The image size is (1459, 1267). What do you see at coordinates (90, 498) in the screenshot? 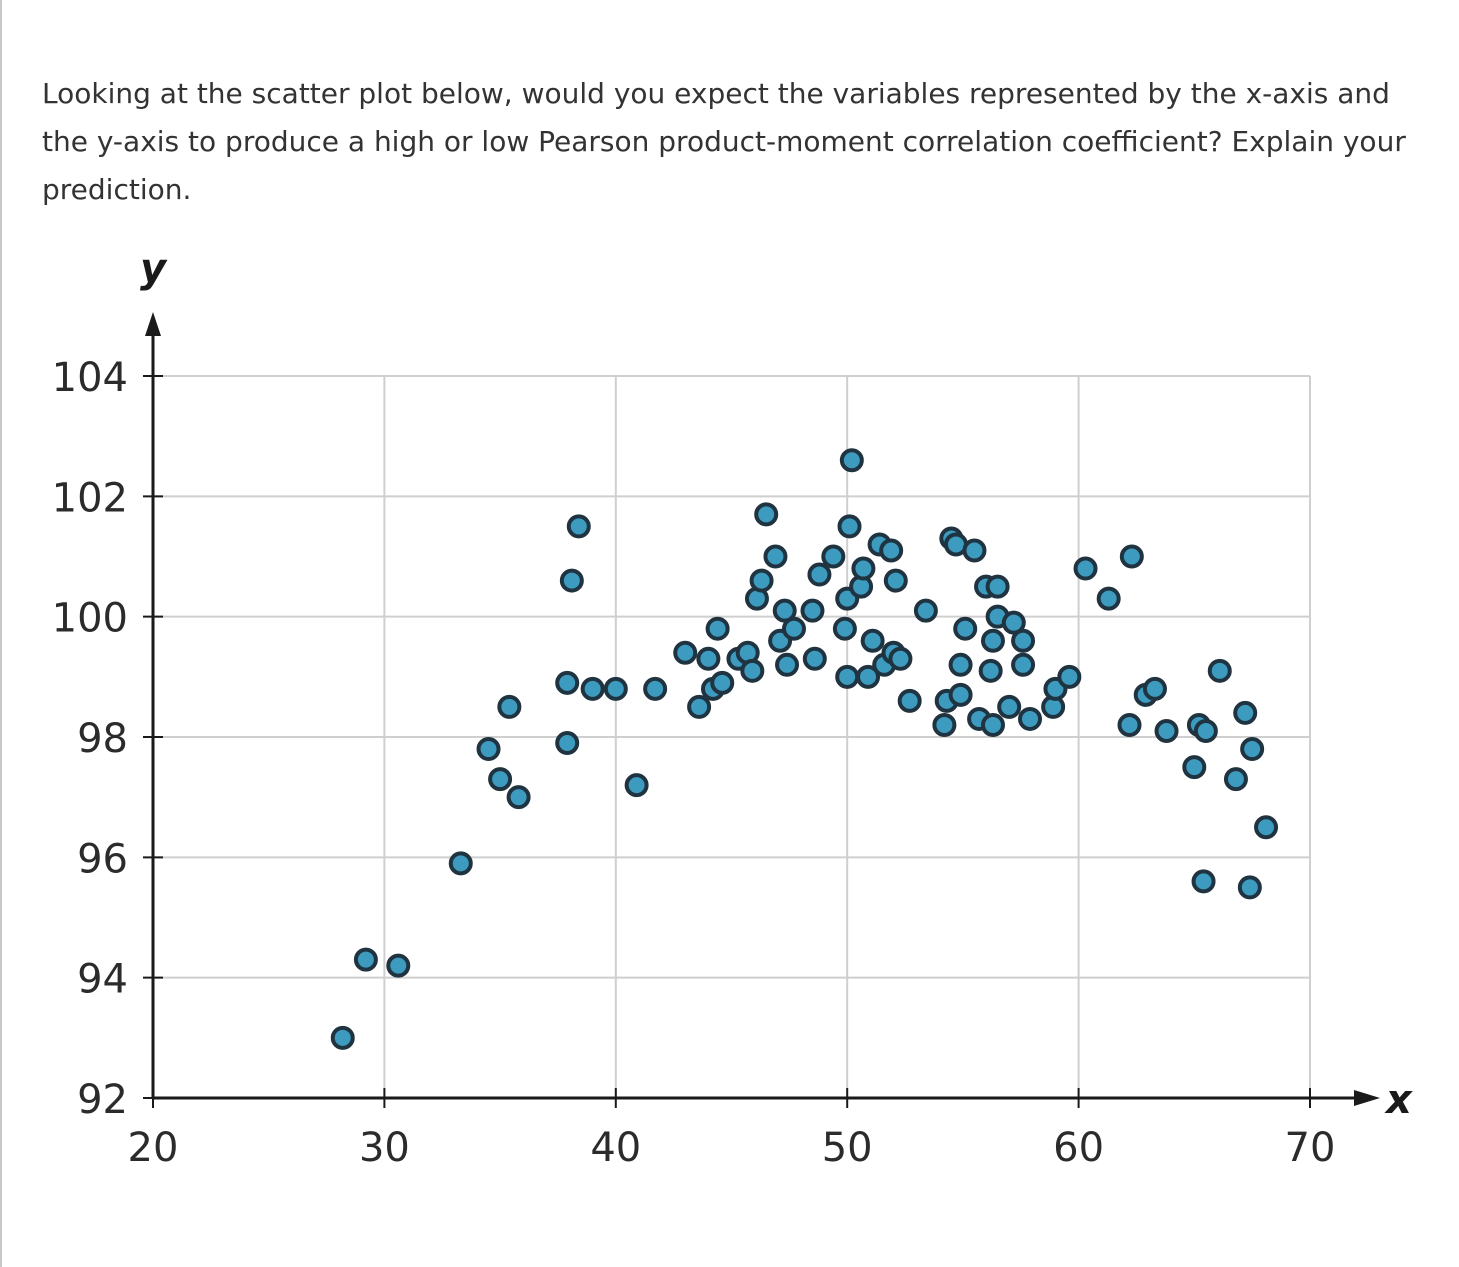
I see `y-tick-label: 102` at bounding box center [90, 498].